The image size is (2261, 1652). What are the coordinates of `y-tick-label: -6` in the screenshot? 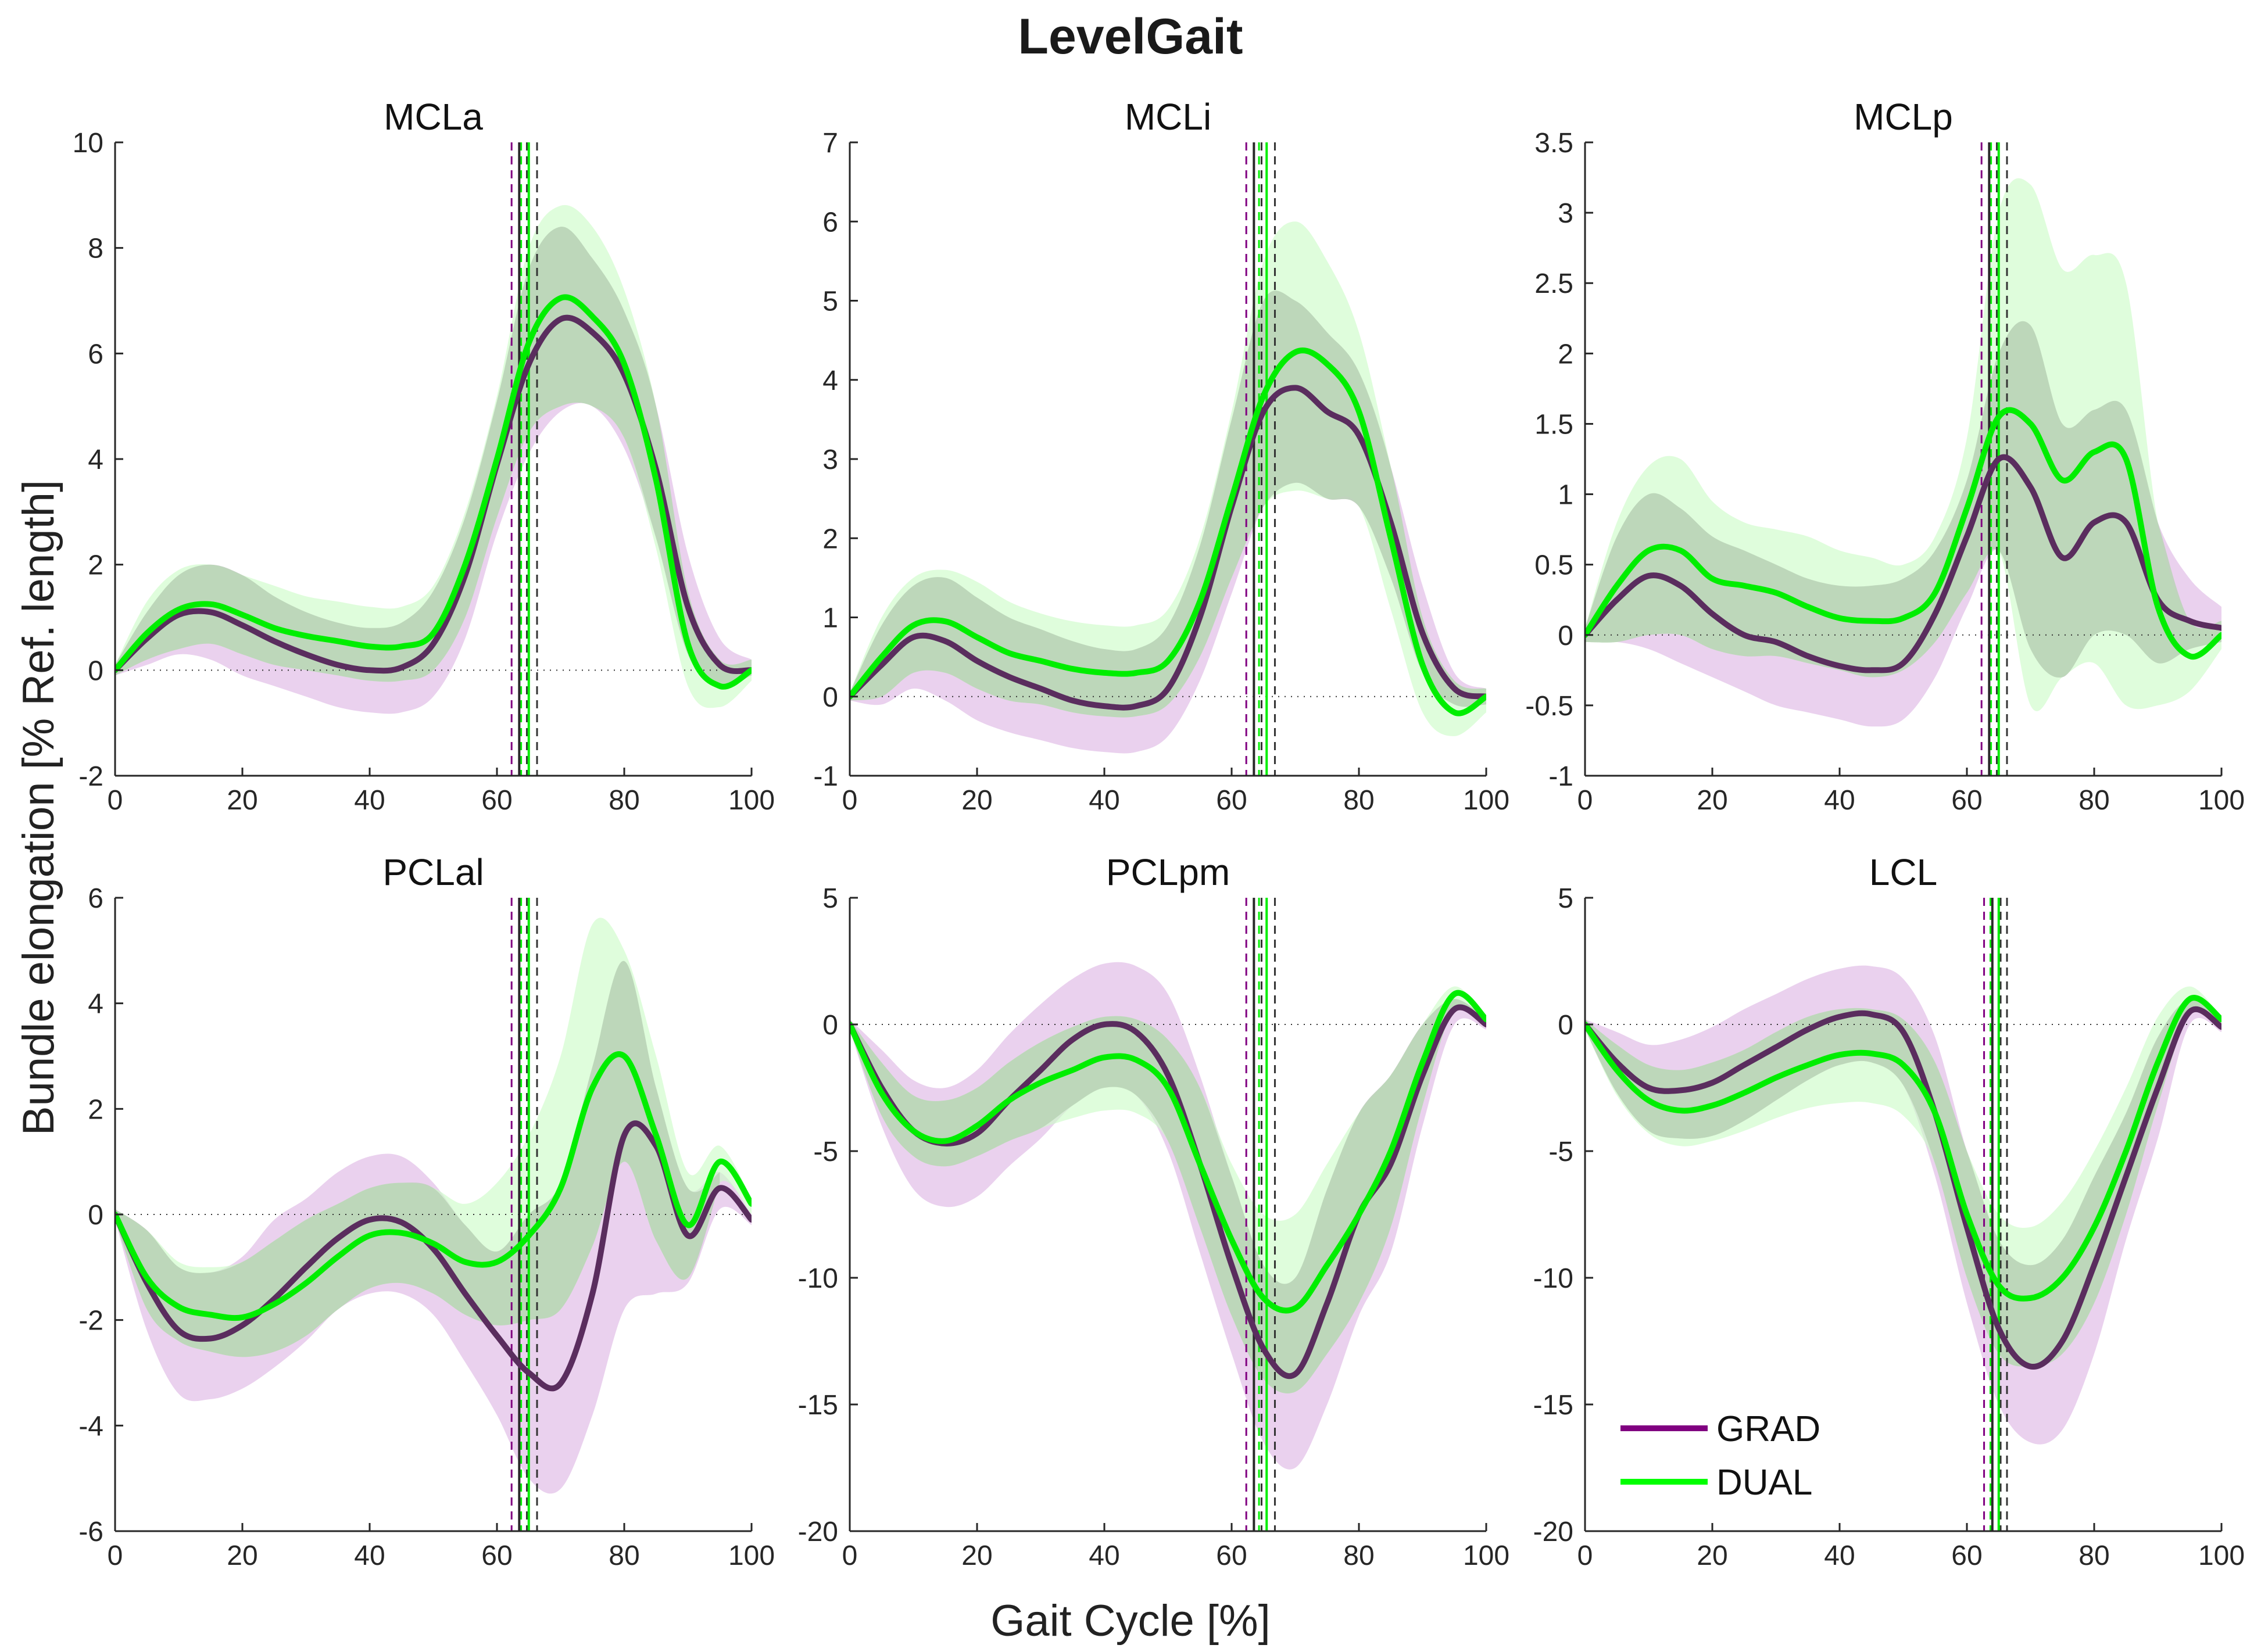 It's located at (90, 1532).